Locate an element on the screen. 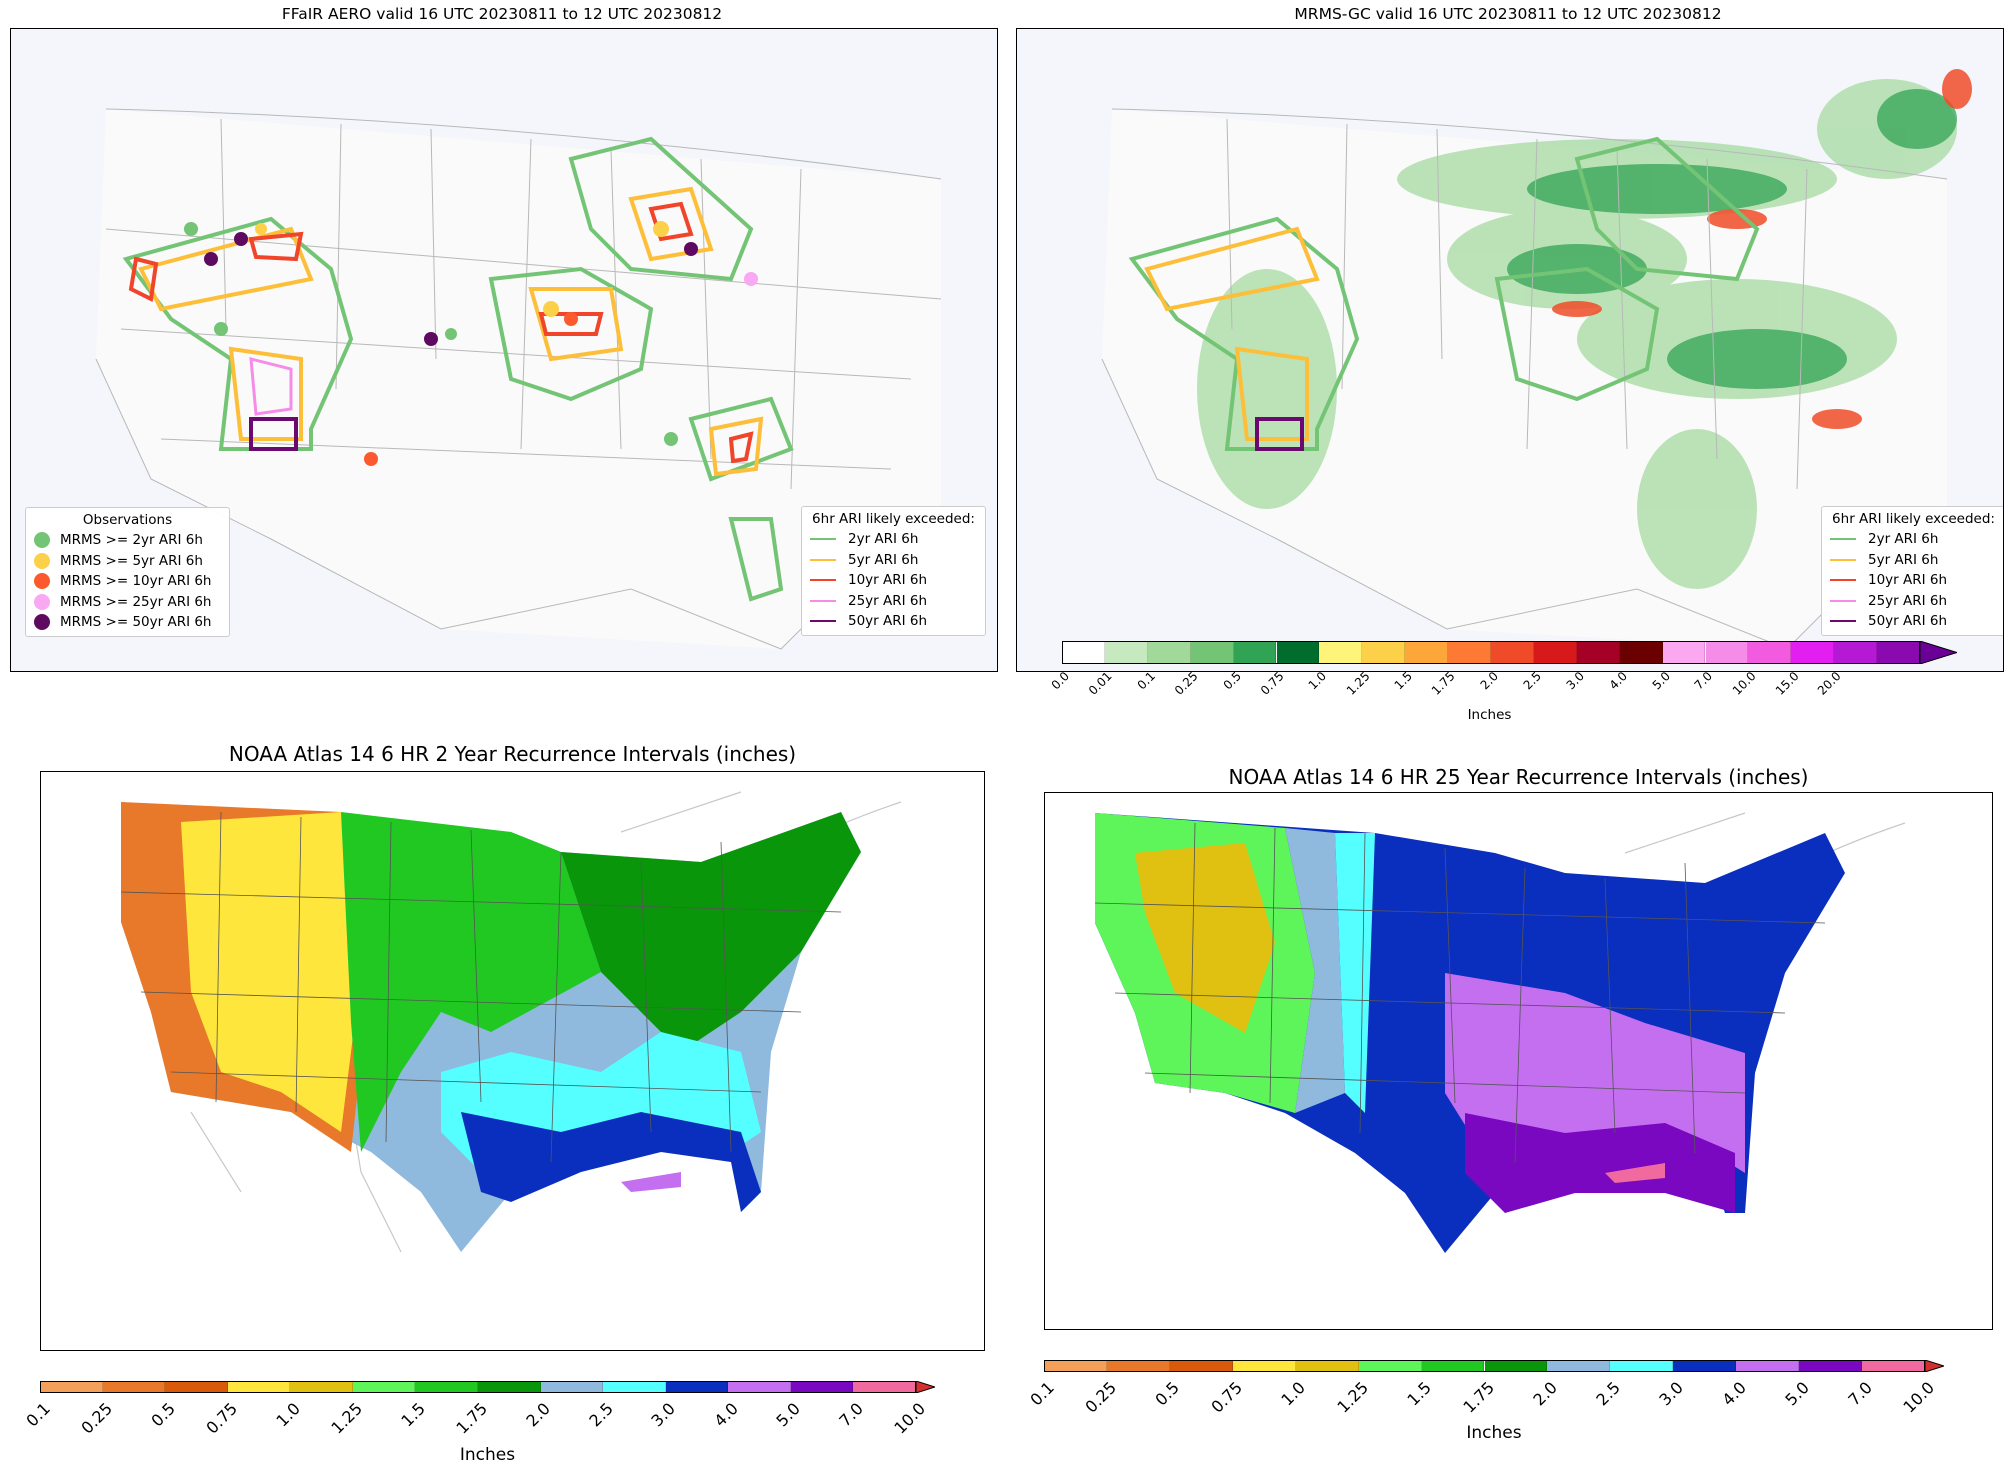  colorbar-tick-label: 0.01 is located at coordinates (1100, 683).